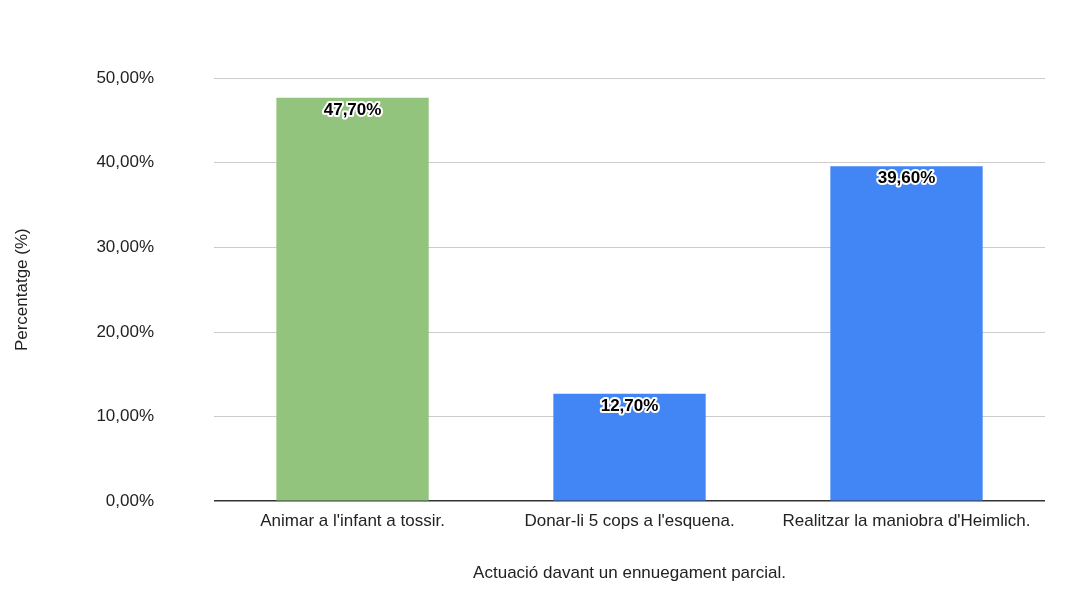 The width and height of the screenshot is (1073, 596). I want to click on data-label: 12,70%, so click(629, 405).